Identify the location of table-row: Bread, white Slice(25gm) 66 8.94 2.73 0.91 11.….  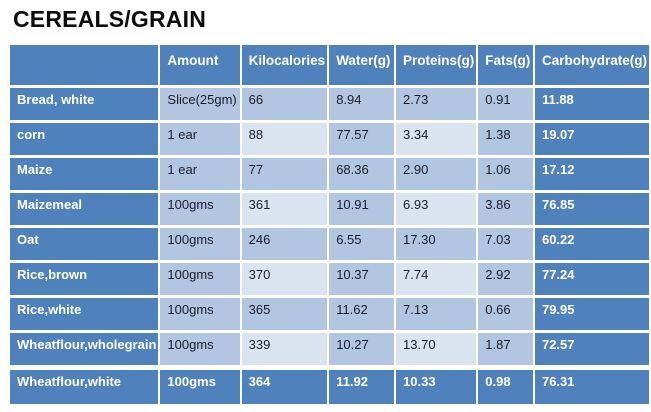
(329, 104).